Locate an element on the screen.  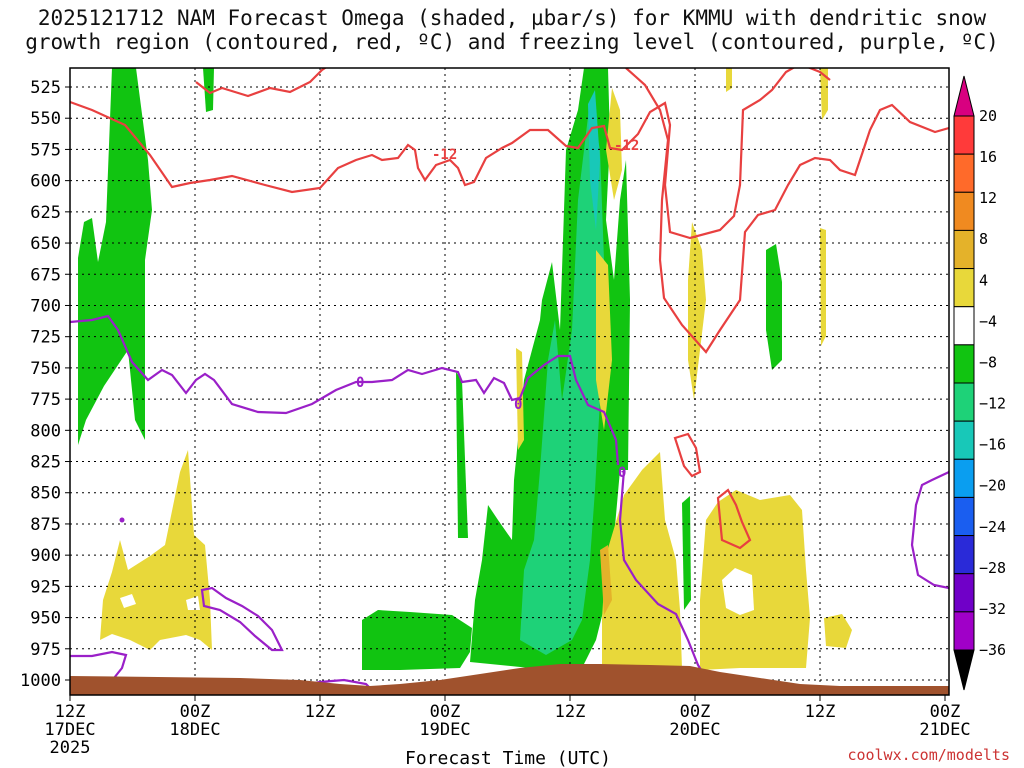
y-tick-label: 725 is located at coordinates (45, 338).